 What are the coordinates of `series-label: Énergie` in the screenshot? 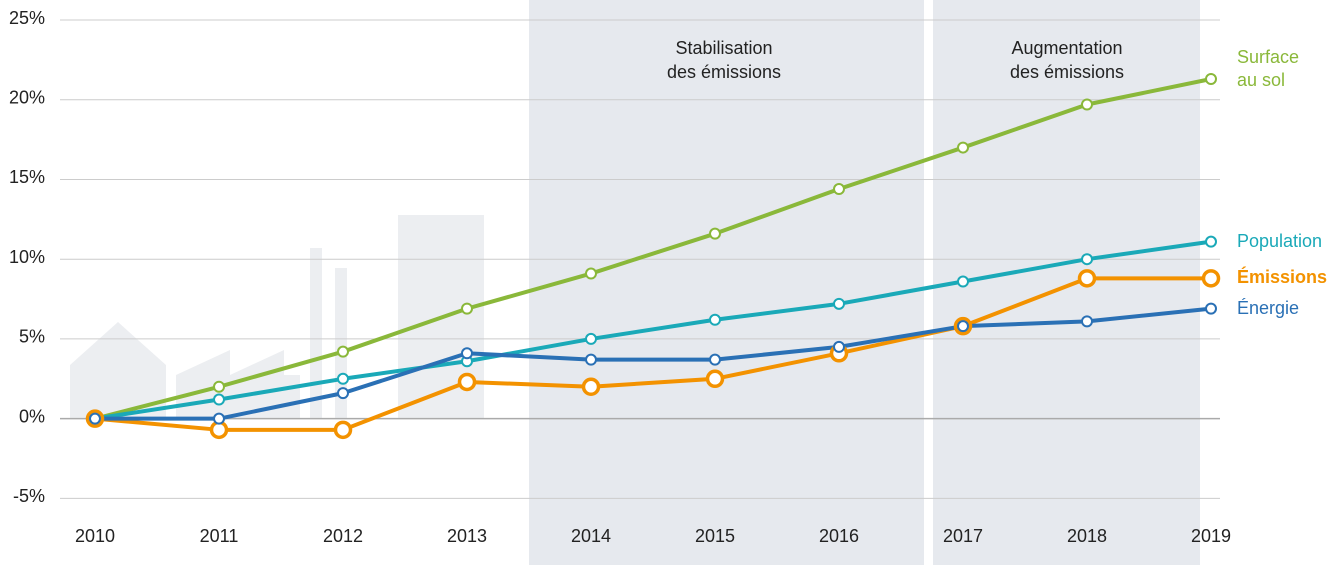 It's located at (1268, 307).